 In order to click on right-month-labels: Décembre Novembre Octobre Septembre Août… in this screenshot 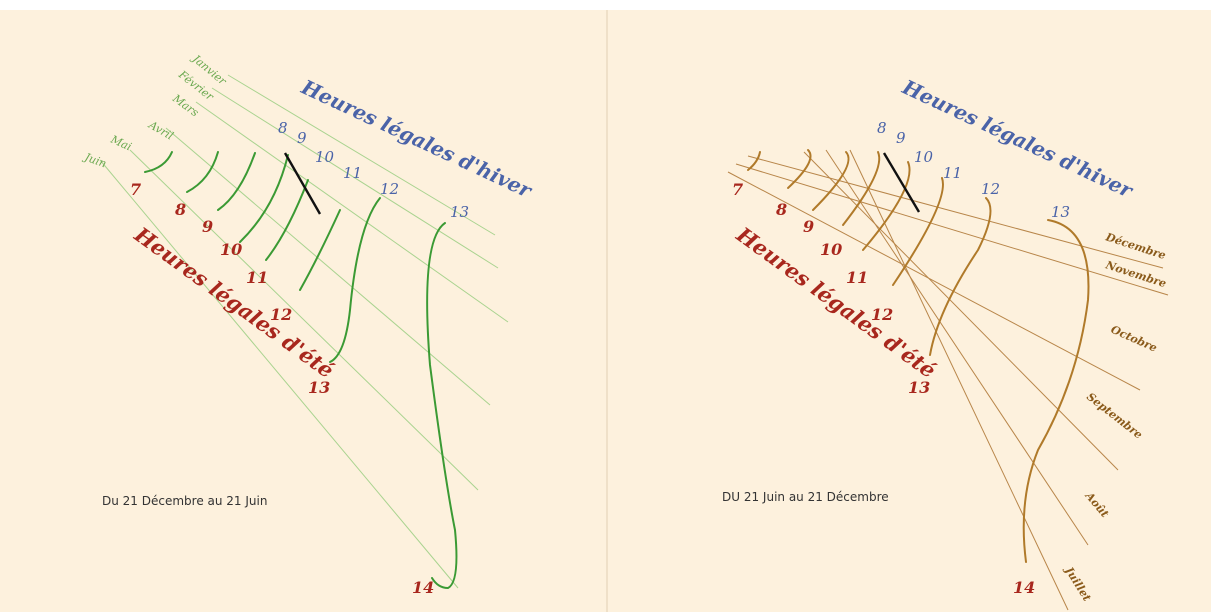, I will do `click(1114, 416)`.